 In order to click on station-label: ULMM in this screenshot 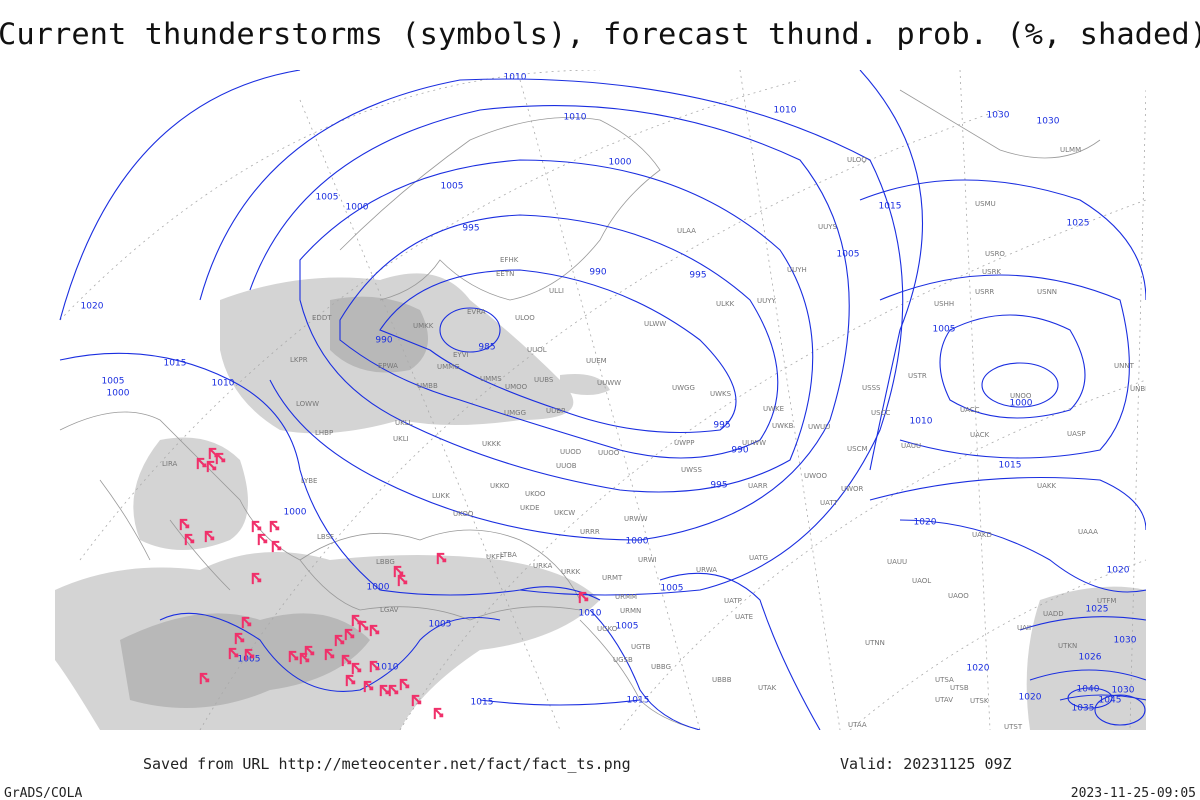, I will do `click(1070, 150)`.